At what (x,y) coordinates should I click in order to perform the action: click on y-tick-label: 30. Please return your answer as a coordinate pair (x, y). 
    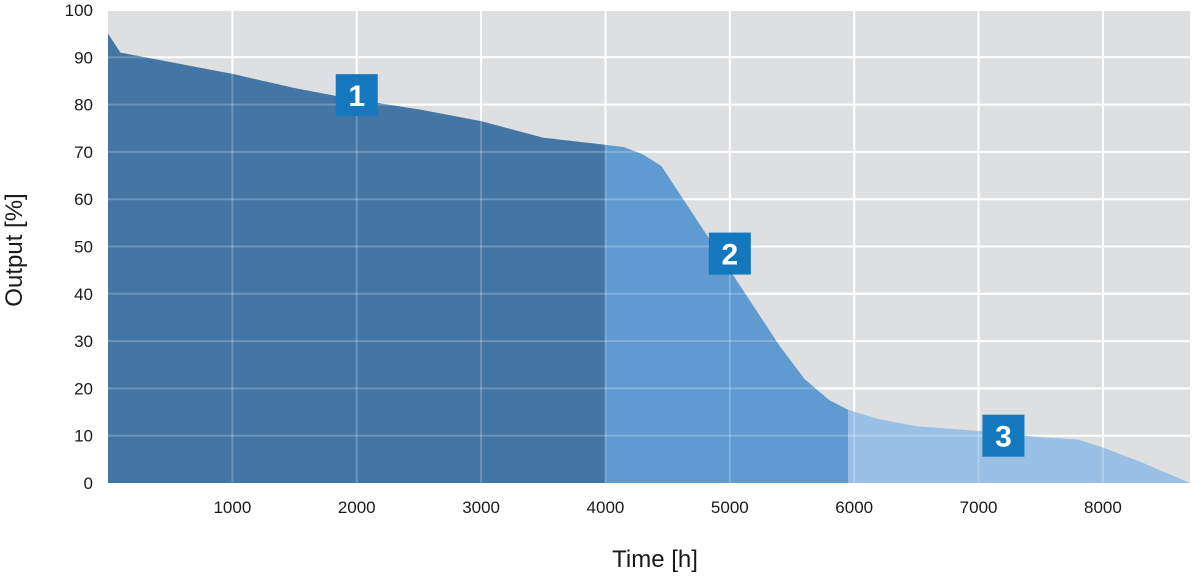
    Looking at the image, I should click on (83, 341).